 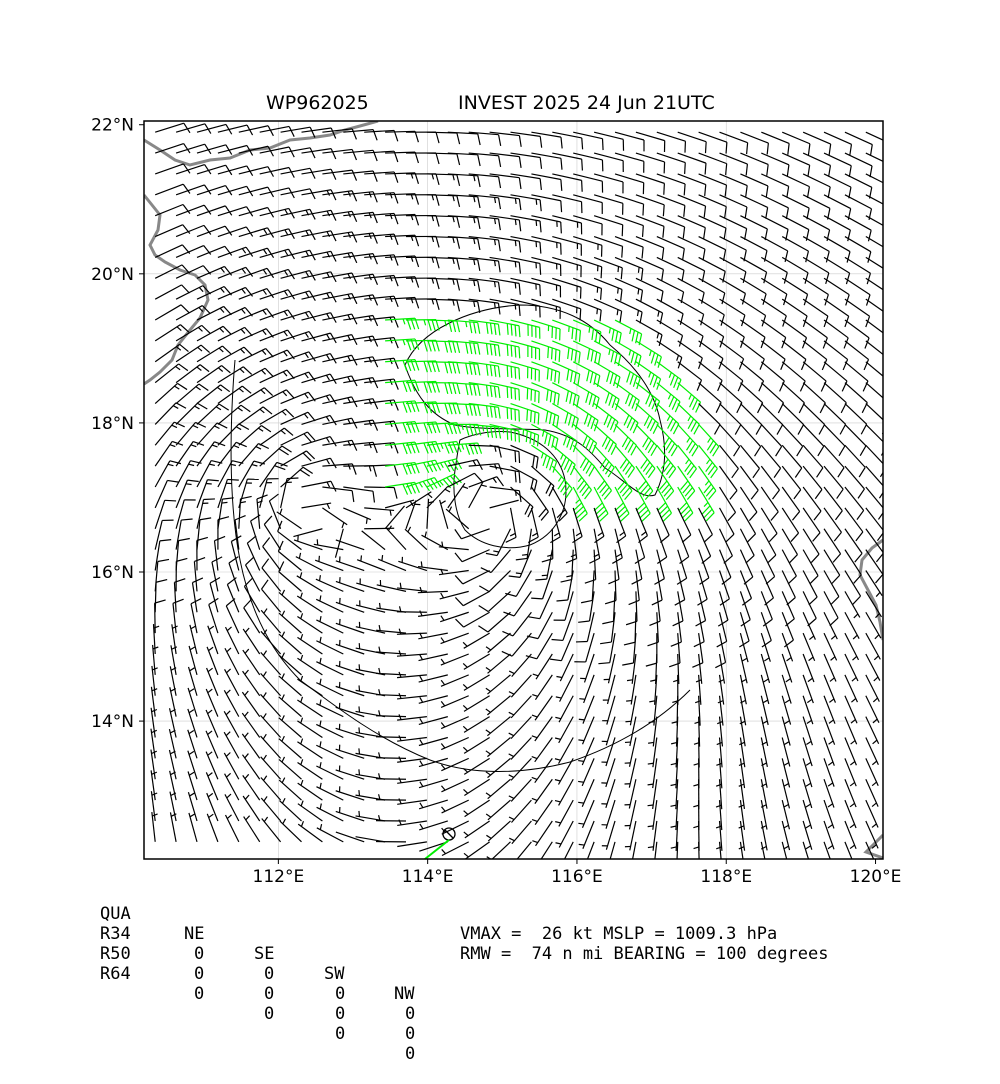 I want to click on row-sw: 0, so click(x=340, y=1014).